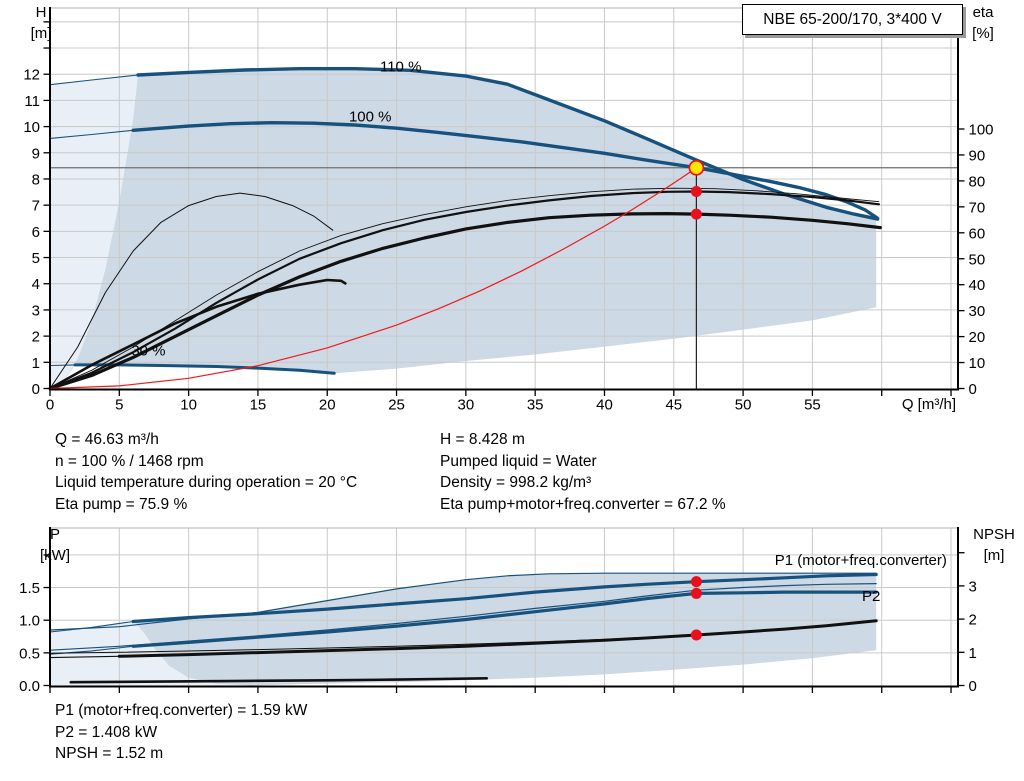  What do you see at coordinates (696, 214) in the screenshot?
I see `eta-total-point-marker` at bounding box center [696, 214].